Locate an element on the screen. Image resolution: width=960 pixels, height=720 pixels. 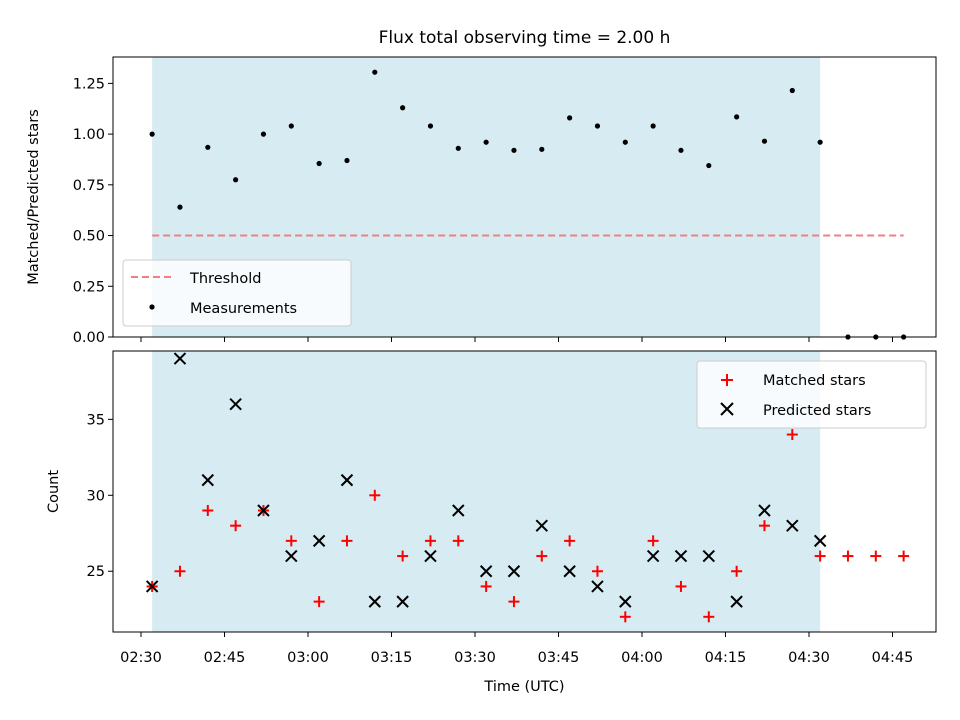
bottom-y-ticks: 25 30 35 is located at coordinates (100, 496).